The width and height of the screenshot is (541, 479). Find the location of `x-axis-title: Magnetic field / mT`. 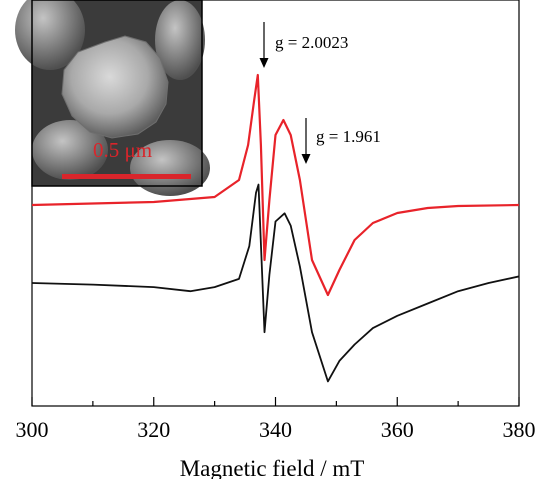

x-axis-title: Magnetic field / mT is located at coordinates (272, 467).